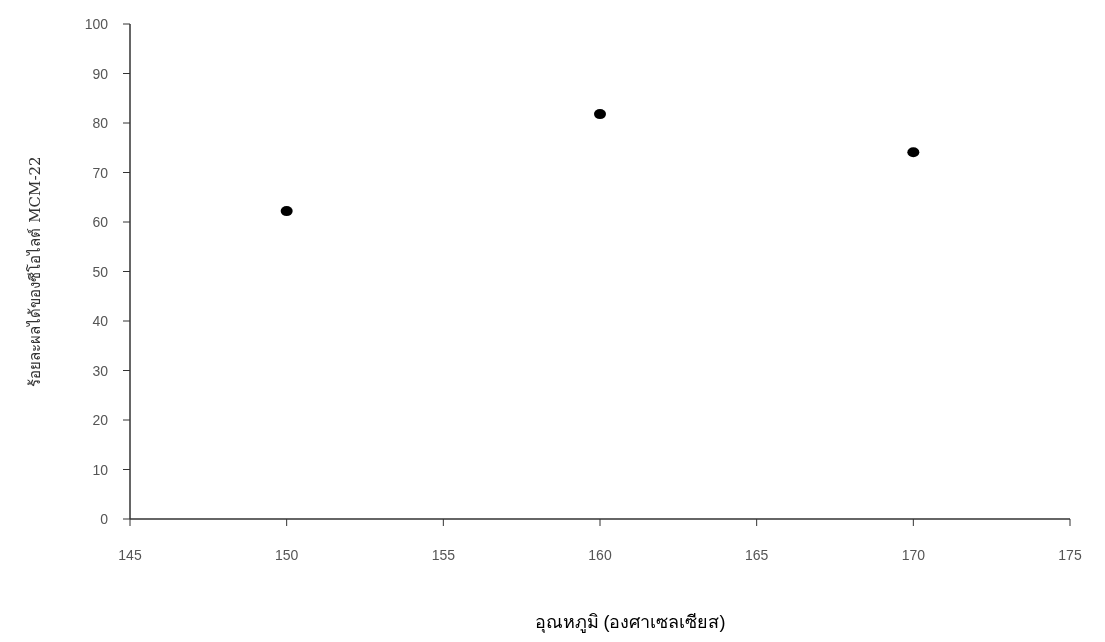 This screenshot has width=1105, height=642. Describe the element at coordinates (756, 555) in the screenshot. I see `x-tick-label: 165` at that location.